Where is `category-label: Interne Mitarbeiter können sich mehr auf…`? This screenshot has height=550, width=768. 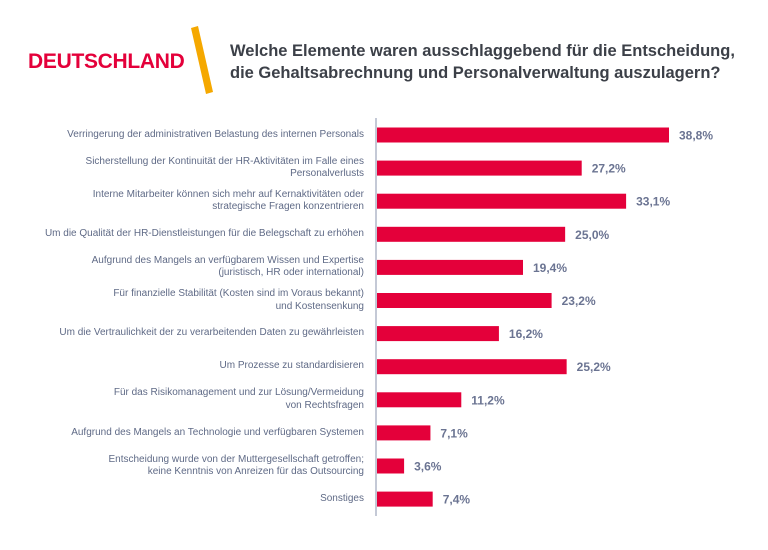 category-label: Interne Mitarbeiter können sich mehr auf… is located at coordinates (228, 200).